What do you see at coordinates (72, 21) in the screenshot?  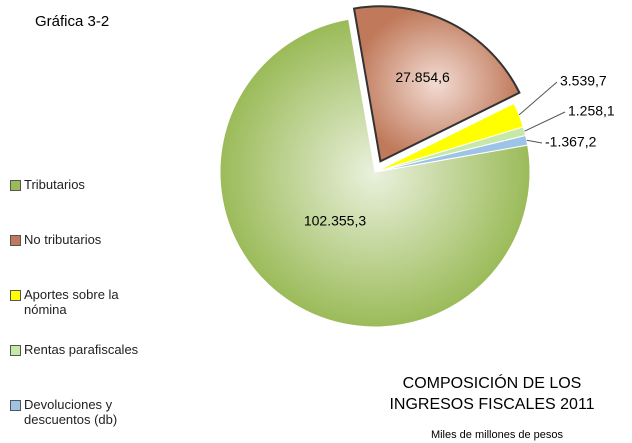 I see `annotation: Gráfica 3-2` at bounding box center [72, 21].